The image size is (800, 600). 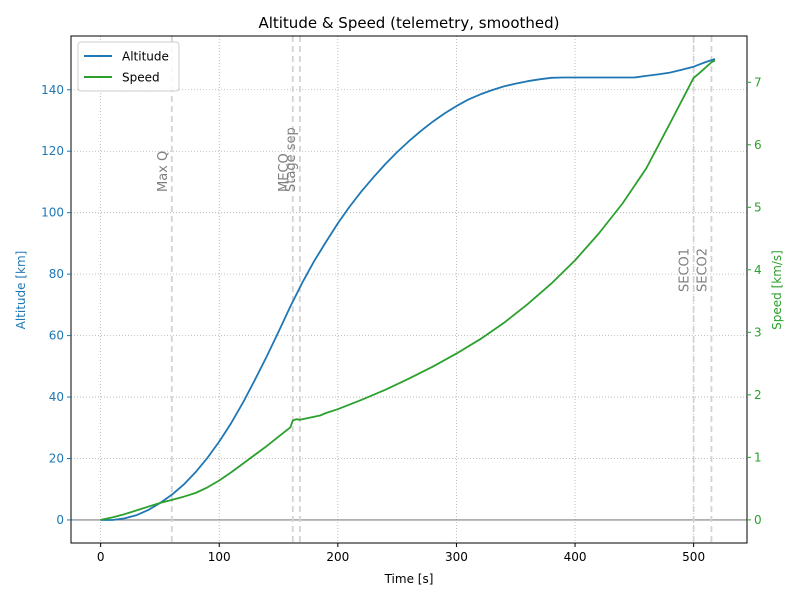 What do you see at coordinates (693, 557) in the screenshot?
I see `x-tick-label: 500` at bounding box center [693, 557].